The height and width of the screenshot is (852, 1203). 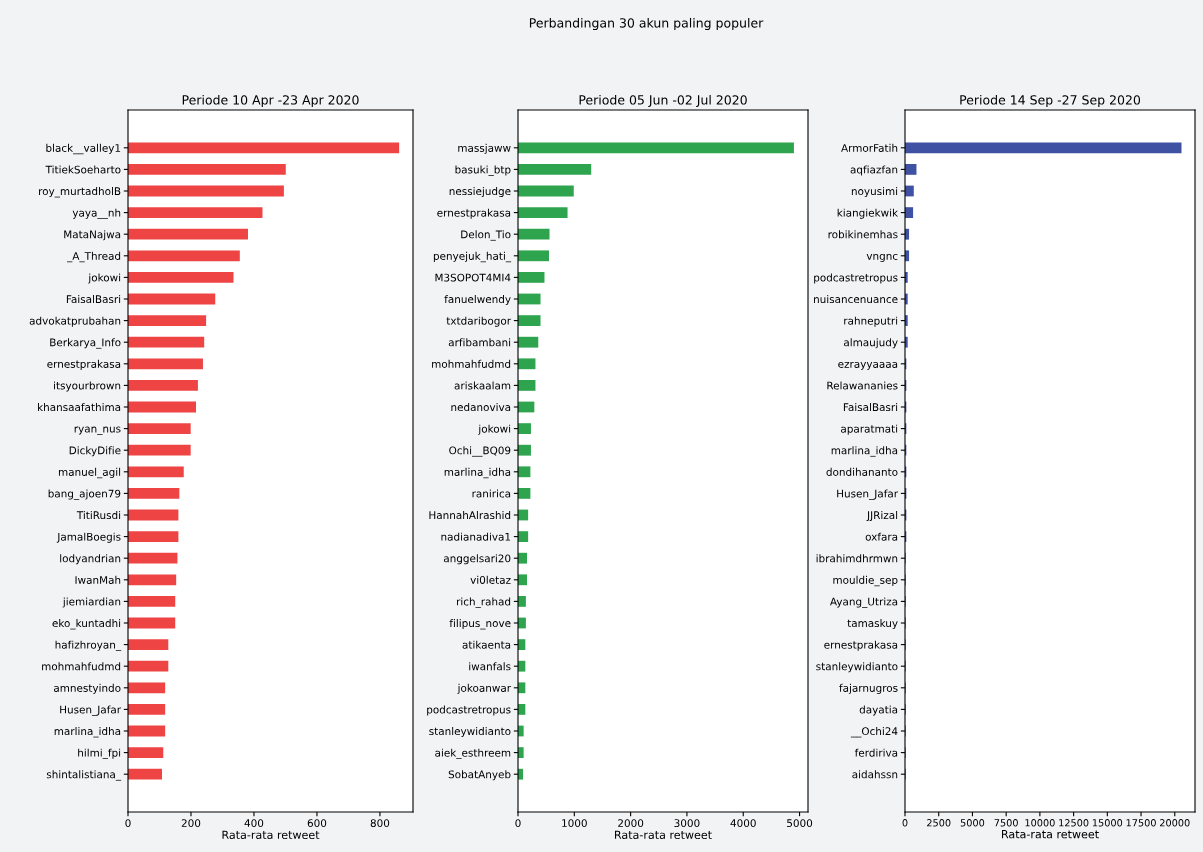 What do you see at coordinates (871, 321) in the screenshot?
I see `y-tick-label: rahneputri` at bounding box center [871, 321].